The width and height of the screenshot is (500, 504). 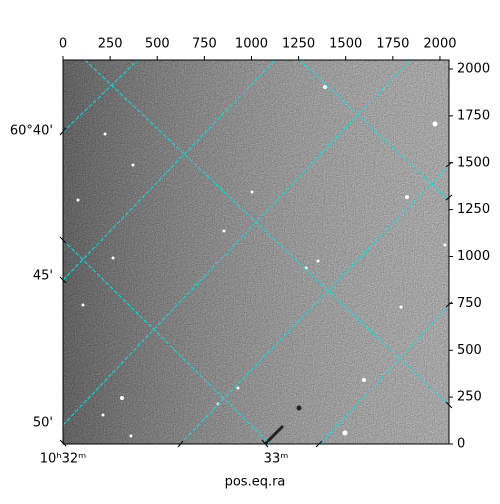 I want to click on ra-label: 33ᵐ, so click(x=276, y=459).